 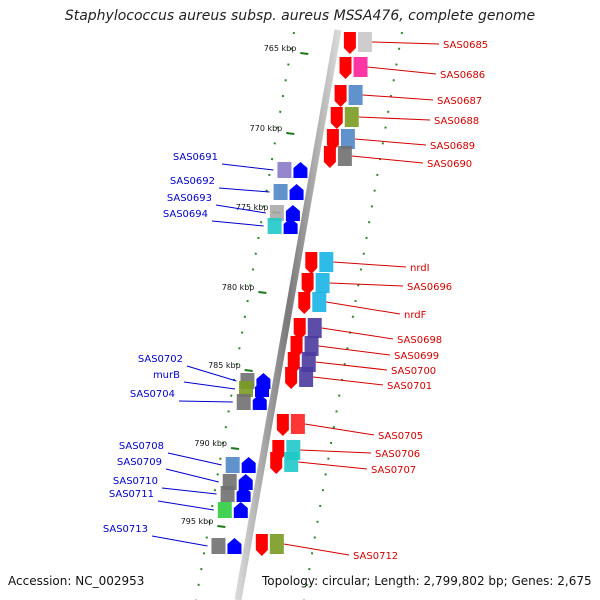 I want to click on reverse-gene-label: SAS0694, so click(x=185, y=214).